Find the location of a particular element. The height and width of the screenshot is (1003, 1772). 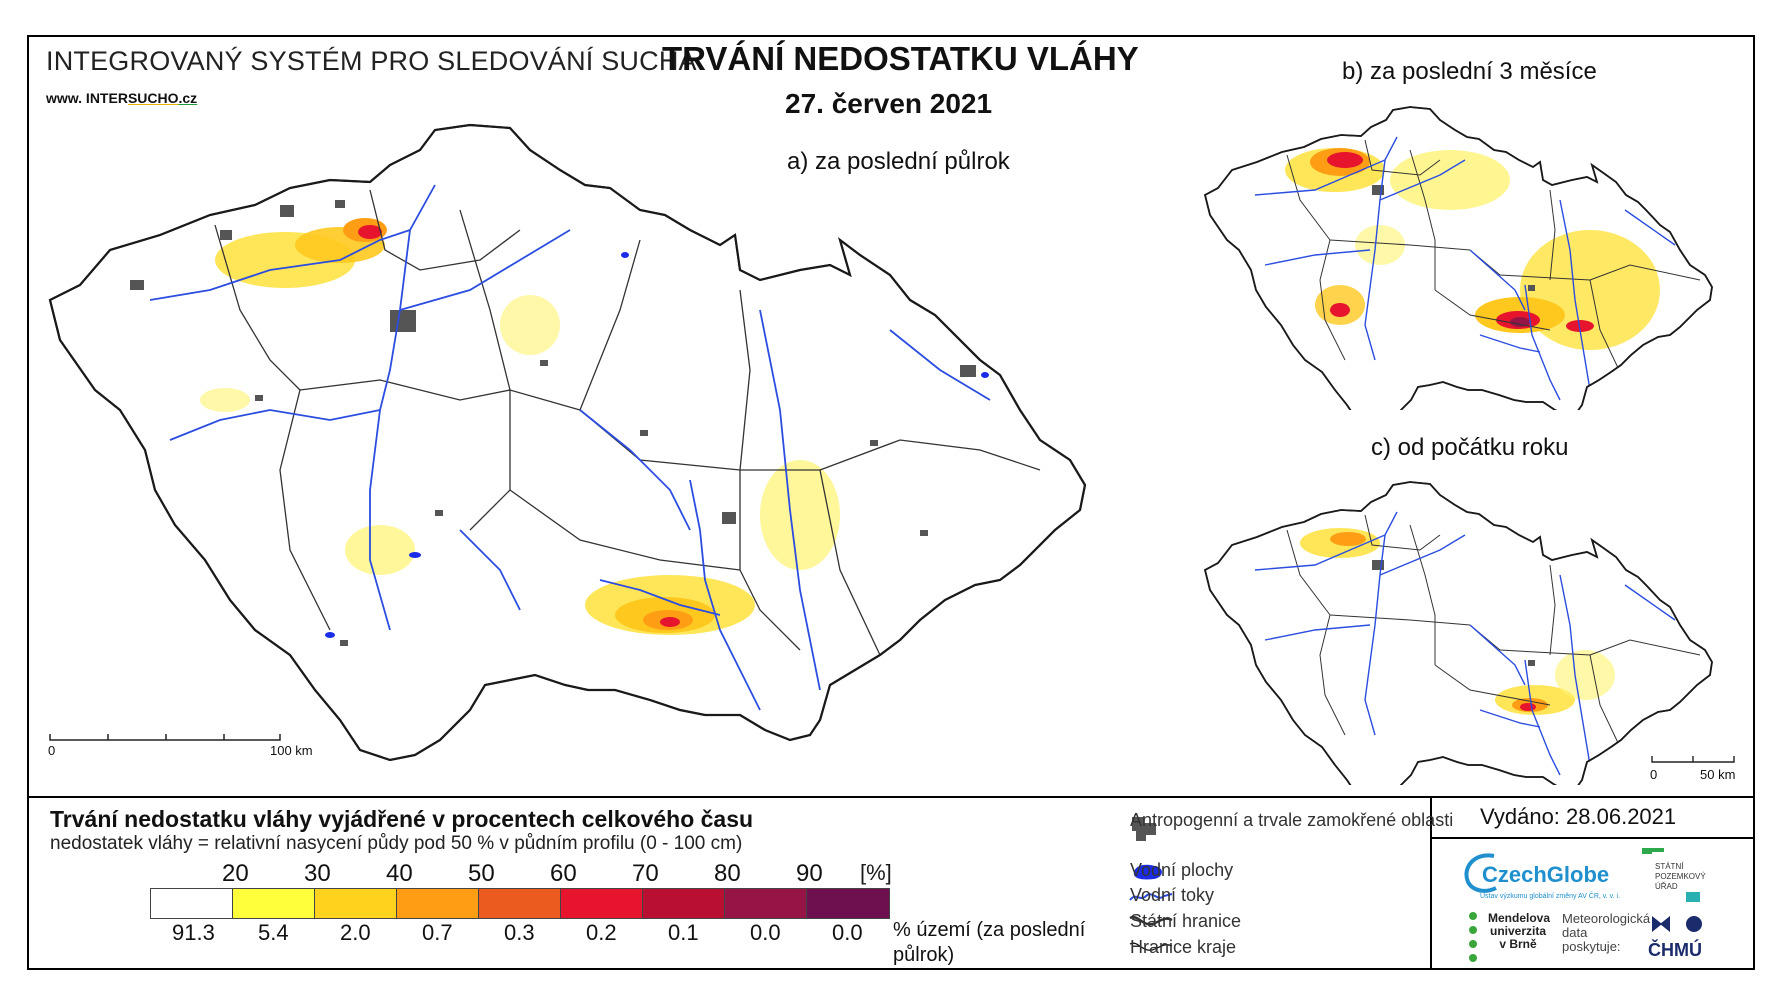

map-c-since-year-start is located at coordinates (1458, 633).